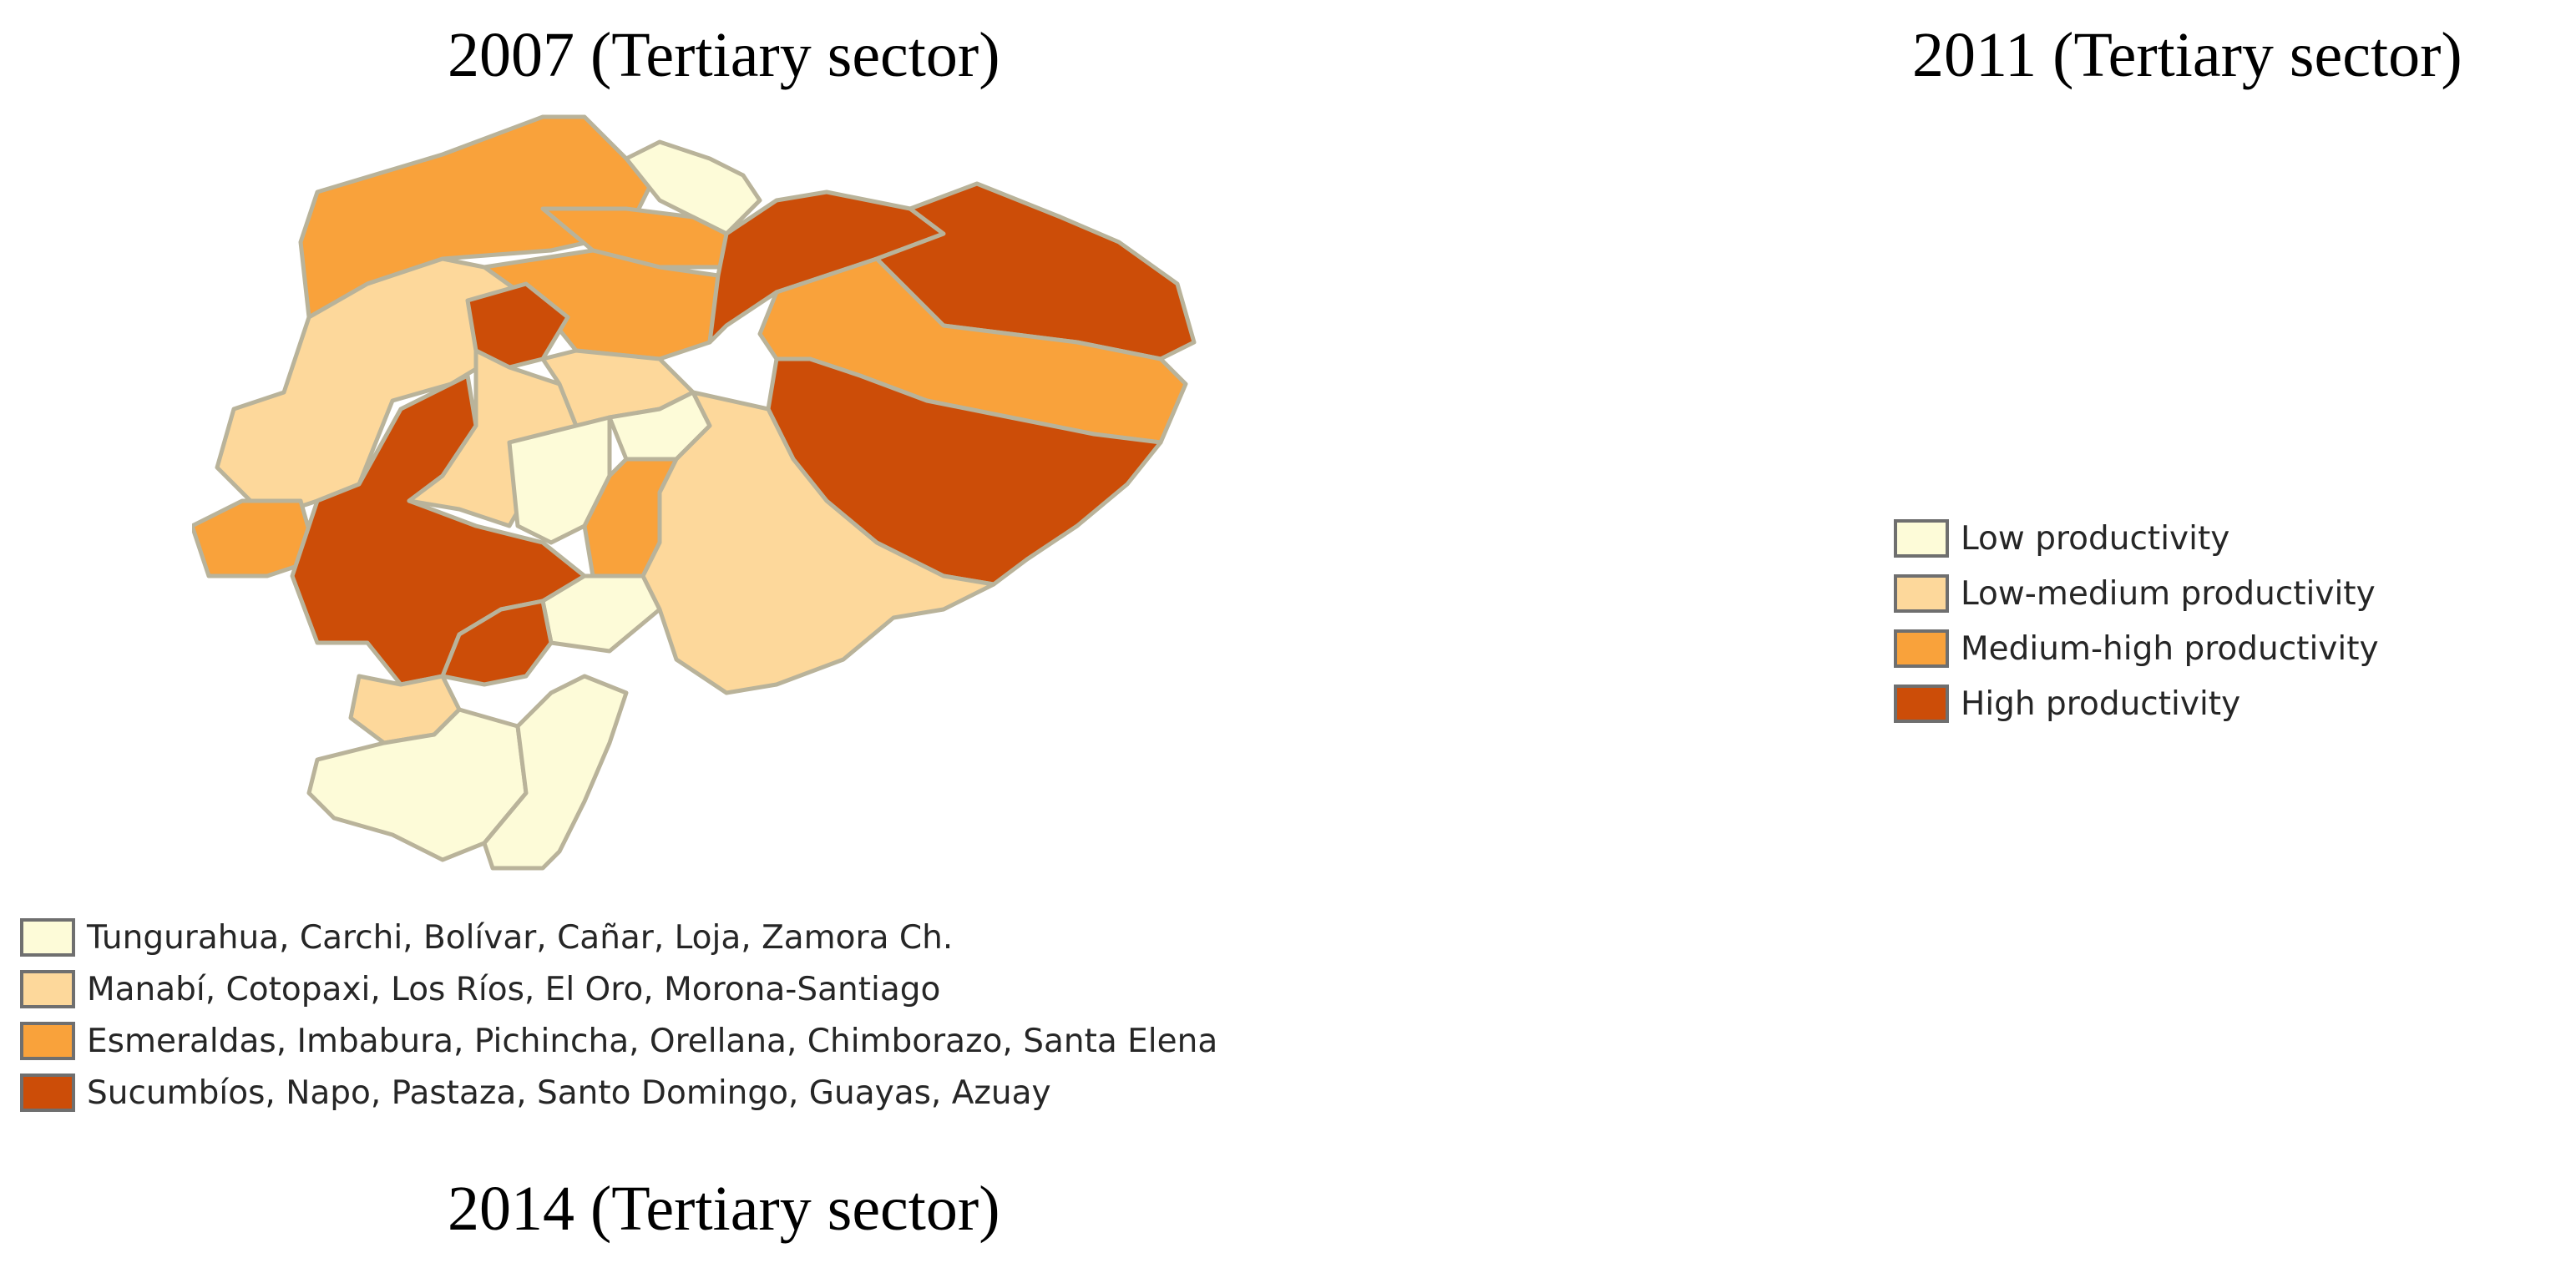  What do you see at coordinates (724, 55) in the screenshot?
I see `map-title-2007: 2007 (Tertiary sector)` at bounding box center [724, 55].